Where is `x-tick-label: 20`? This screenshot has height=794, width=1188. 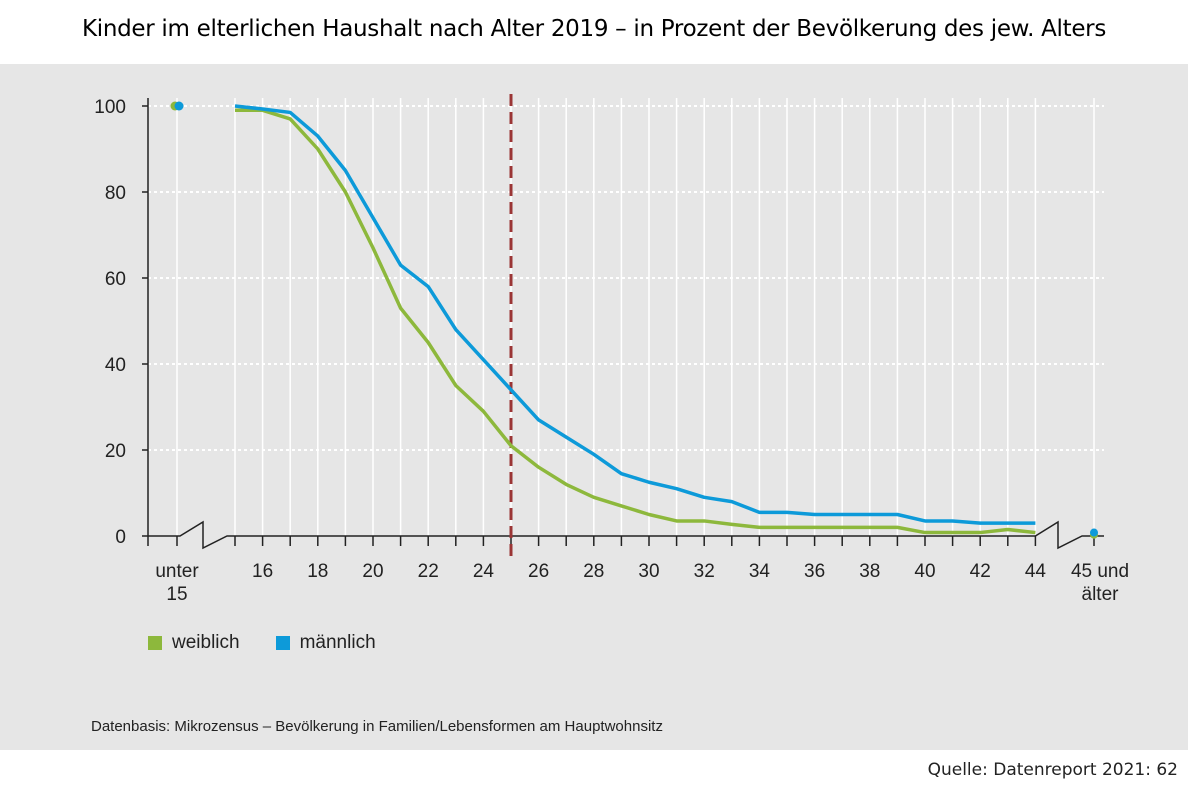
x-tick-label: 20 is located at coordinates (372, 571).